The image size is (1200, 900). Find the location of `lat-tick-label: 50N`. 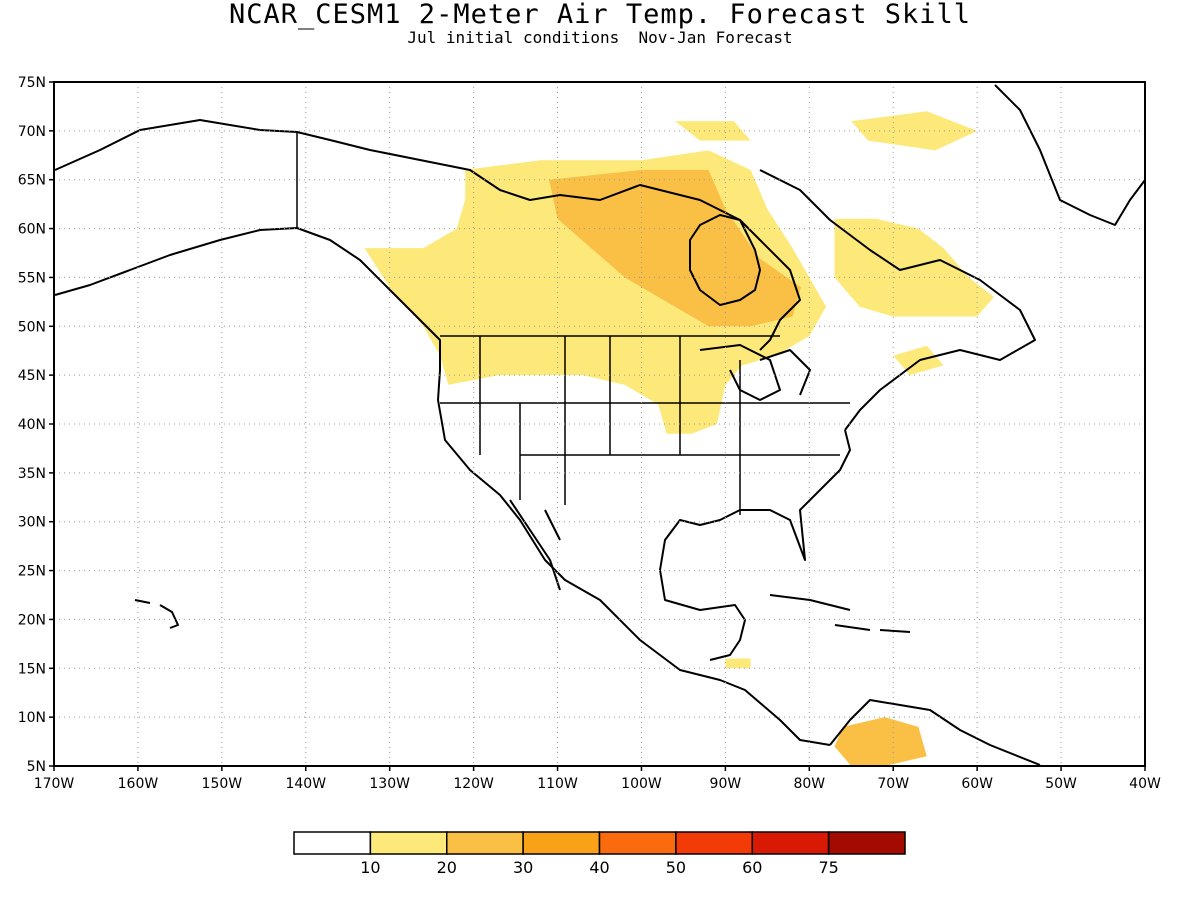

lat-tick-label: 50N is located at coordinates (32, 327).